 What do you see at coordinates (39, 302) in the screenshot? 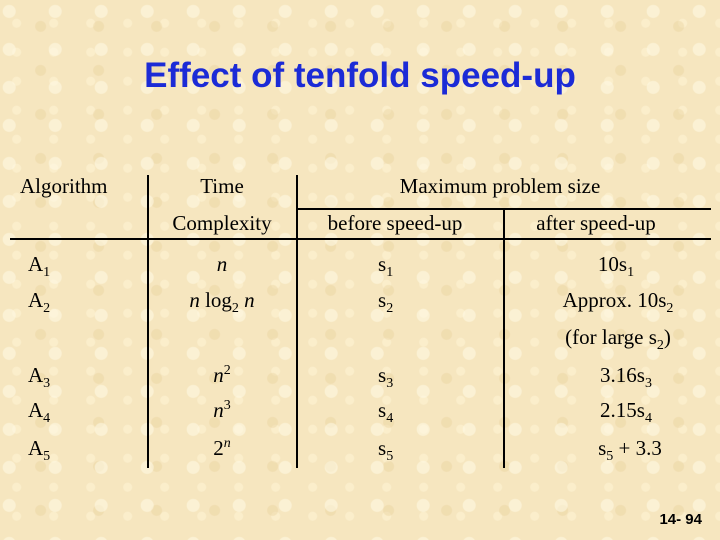
I see `row-2-algorithm: A2` at bounding box center [39, 302].